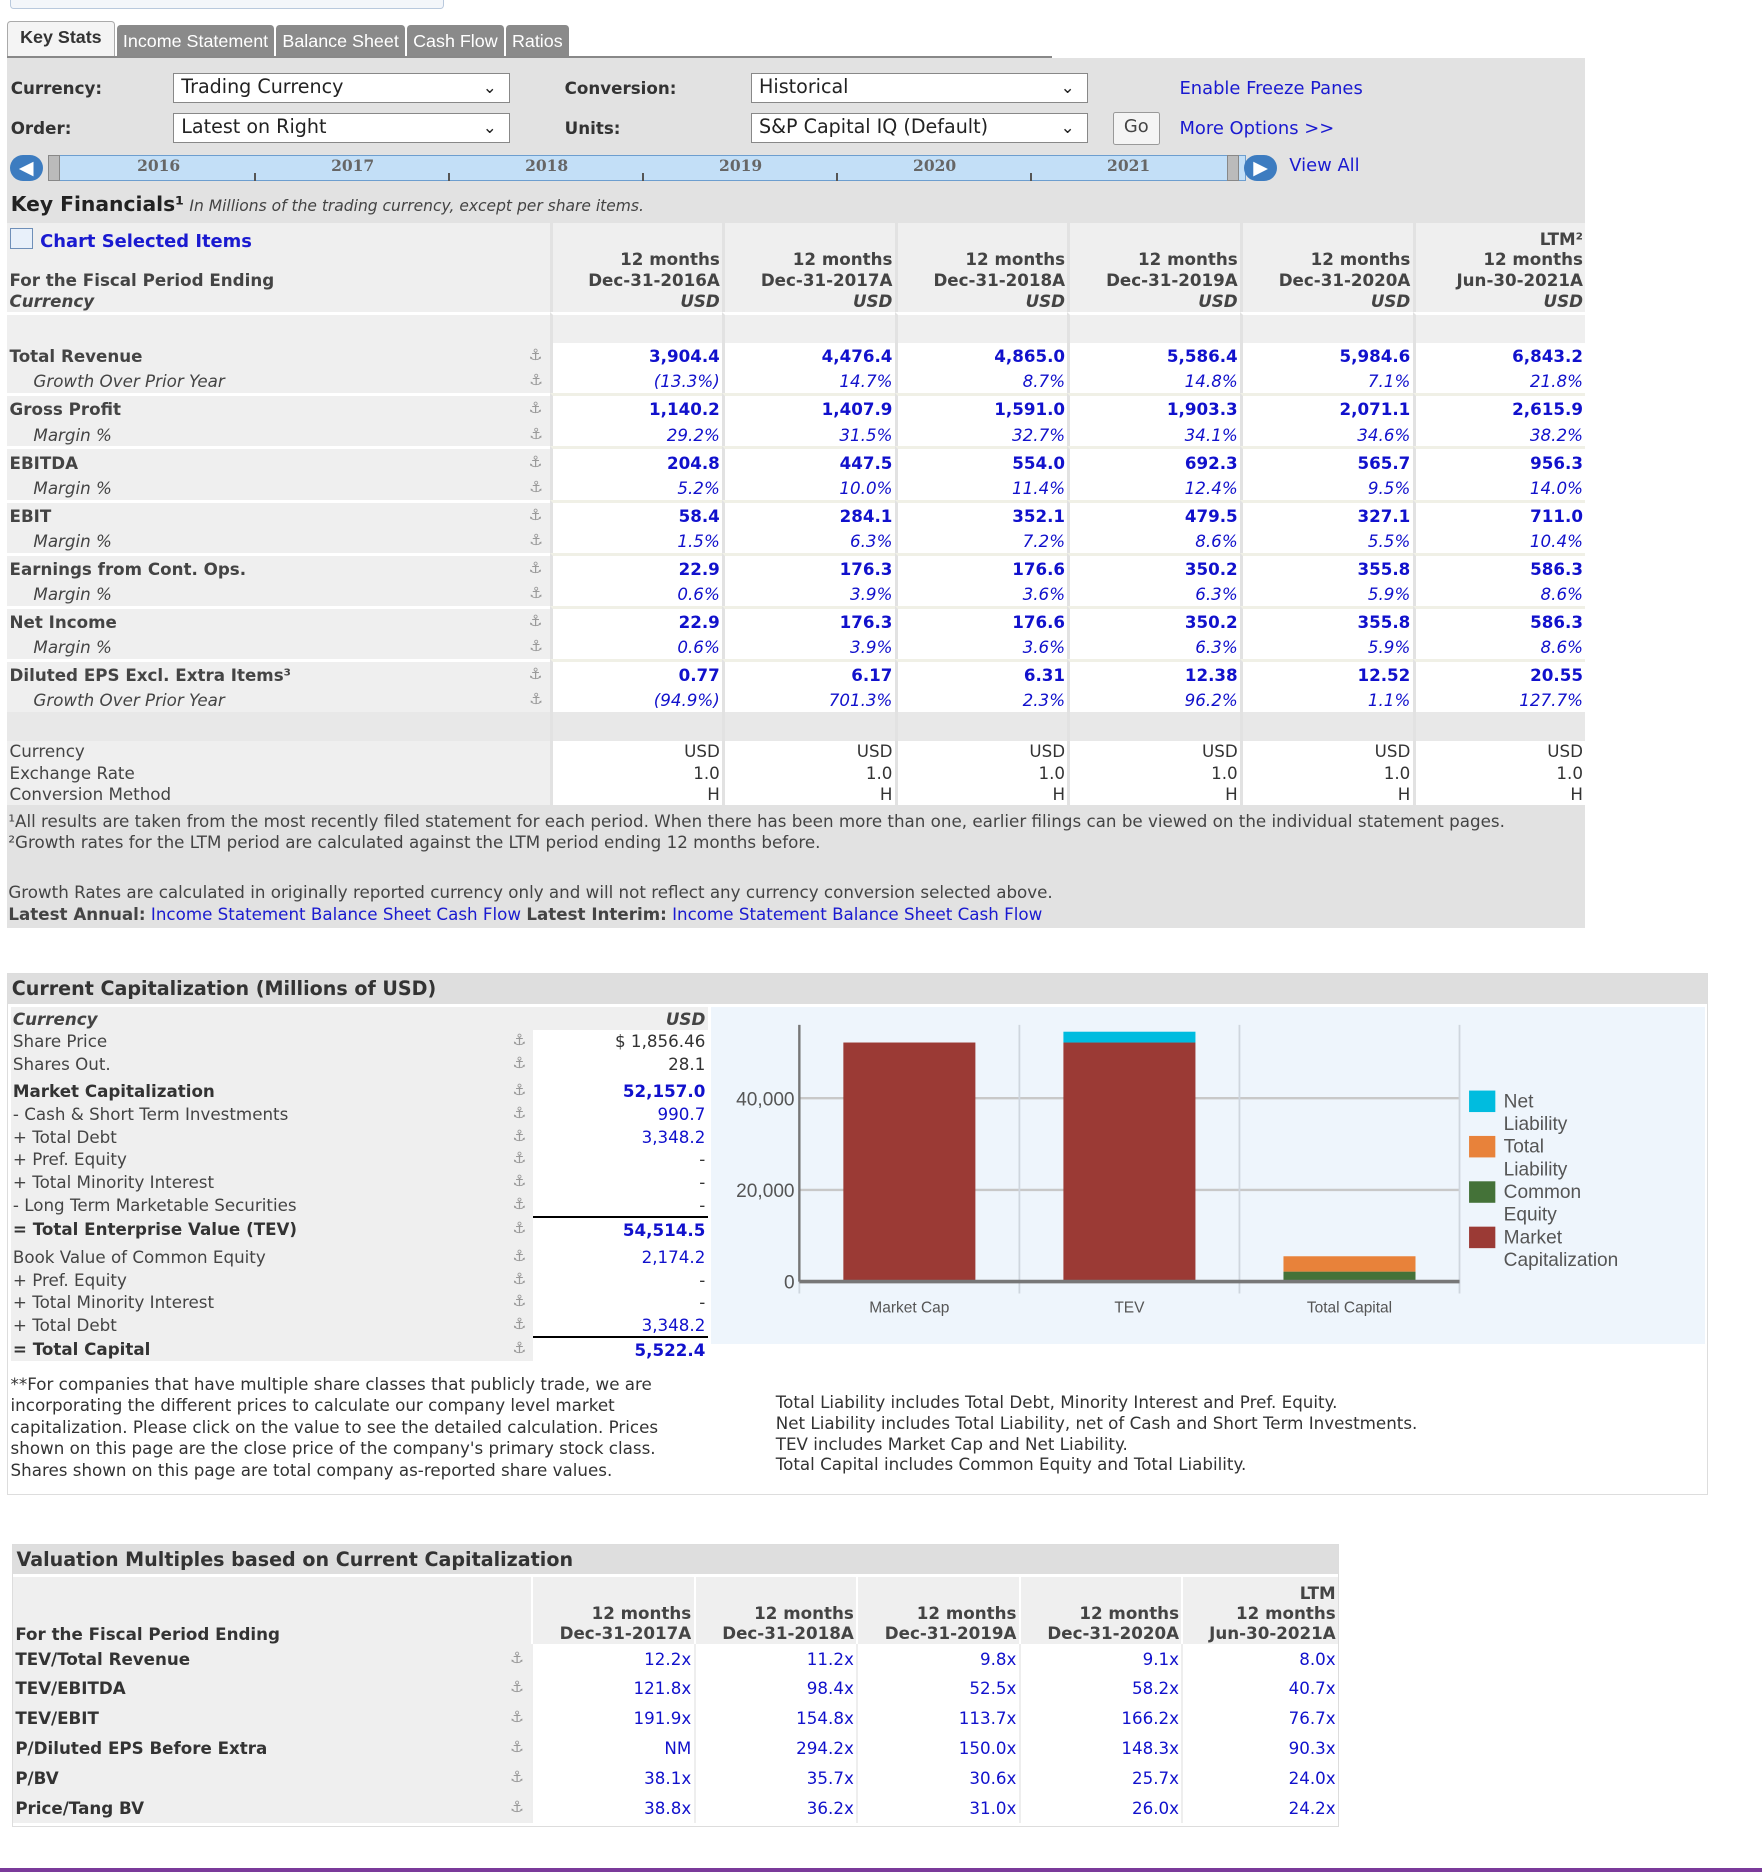 The image size is (1762, 1872). Describe the element at coordinates (1326, 700) in the screenshot. I see `value-cell: 1.1%` at that location.